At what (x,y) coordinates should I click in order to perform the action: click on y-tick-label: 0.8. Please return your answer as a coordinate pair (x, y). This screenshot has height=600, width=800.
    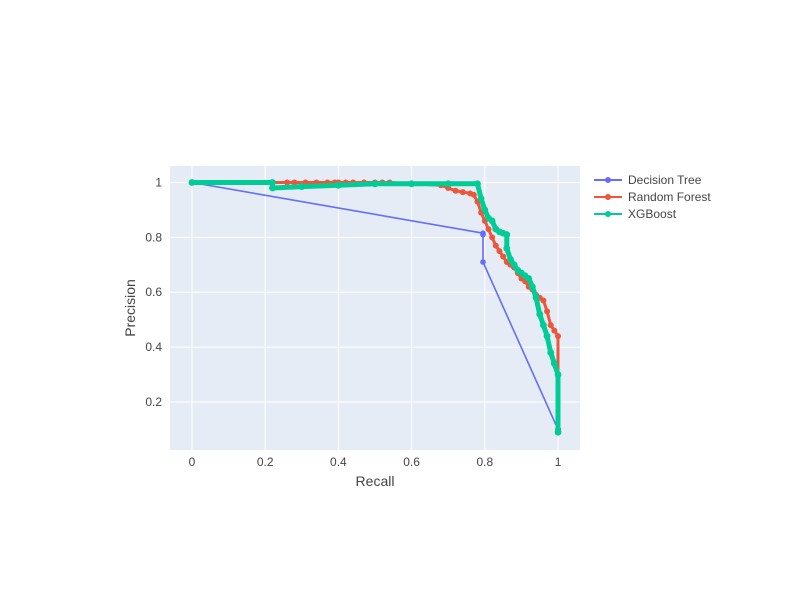
    Looking at the image, I should click on (153, 237).